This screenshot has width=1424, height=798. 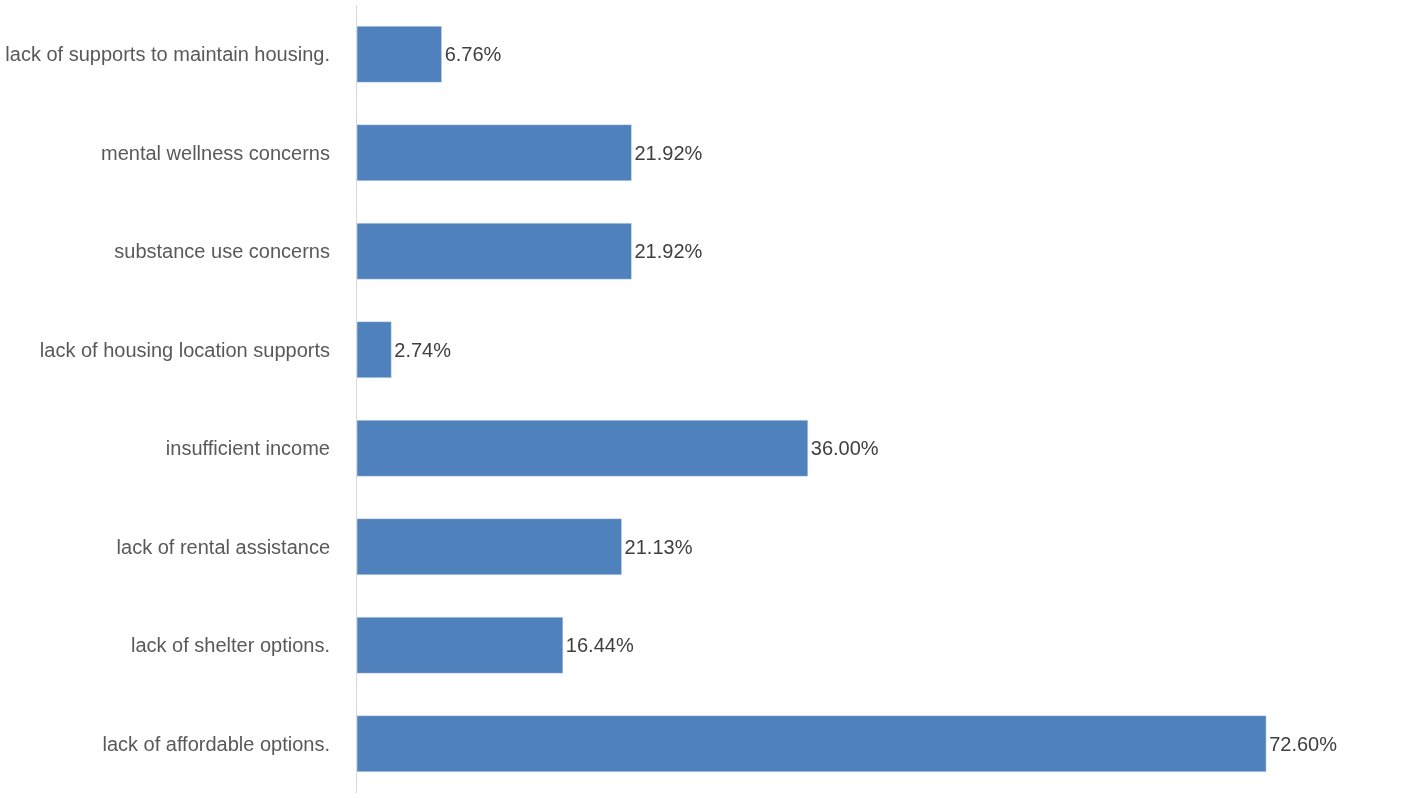 What do you see at coordinates (1303, 743) in the screenshot?
I see `data-label: 72.60%` at bounding box center [1303, 743].